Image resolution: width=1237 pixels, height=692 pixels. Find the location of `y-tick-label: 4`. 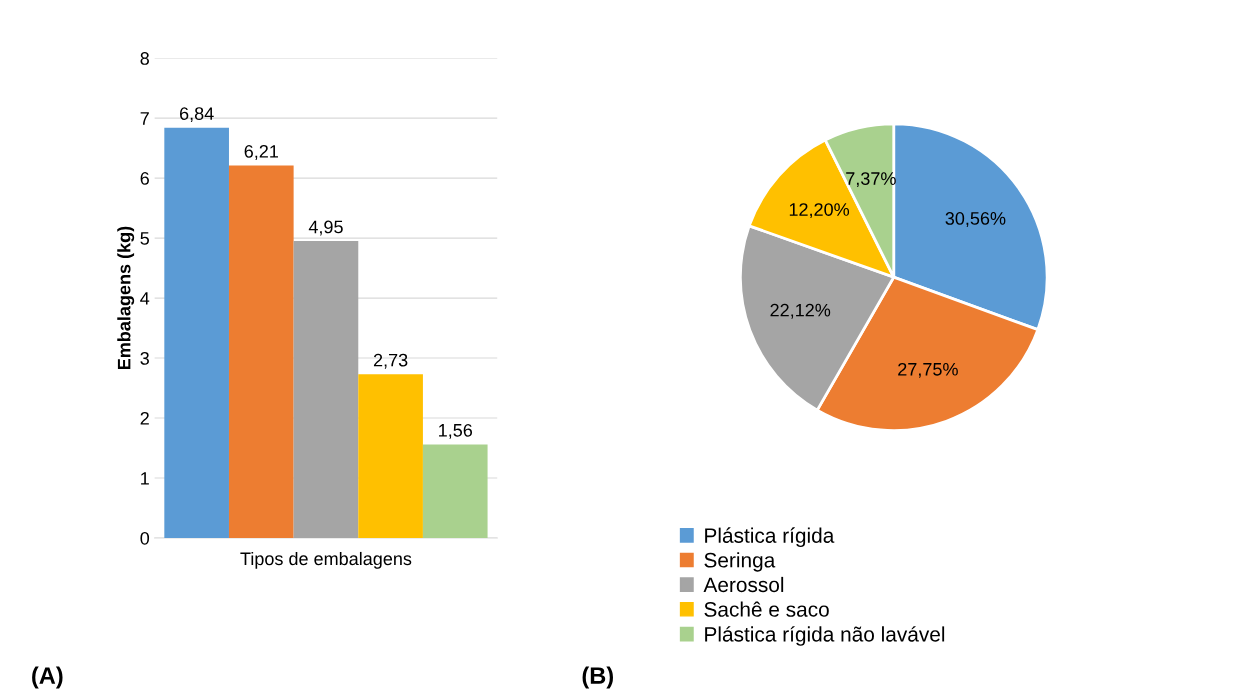

y-tick-label: 4 is located at coordinates (145, 298).